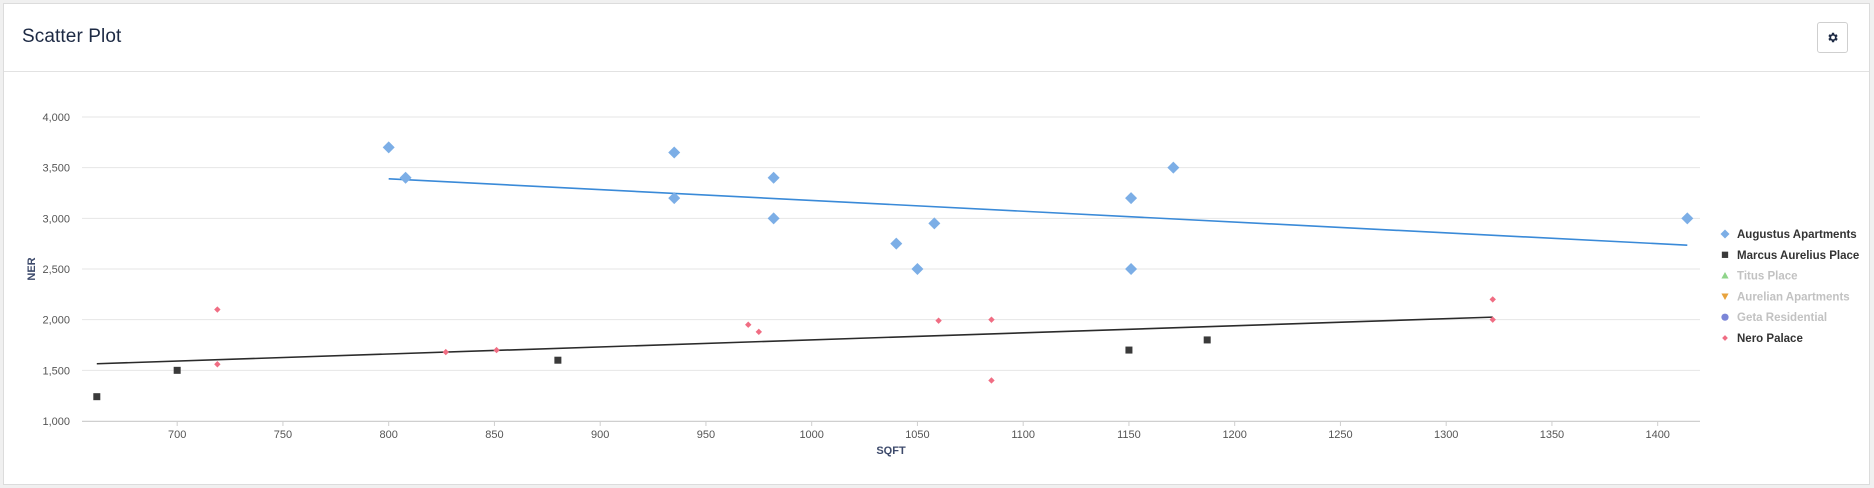  What do you see at coordinates (32, 268) in the screenshot?
I see `y-axis-label: NER` at bounding box center [32, 268].